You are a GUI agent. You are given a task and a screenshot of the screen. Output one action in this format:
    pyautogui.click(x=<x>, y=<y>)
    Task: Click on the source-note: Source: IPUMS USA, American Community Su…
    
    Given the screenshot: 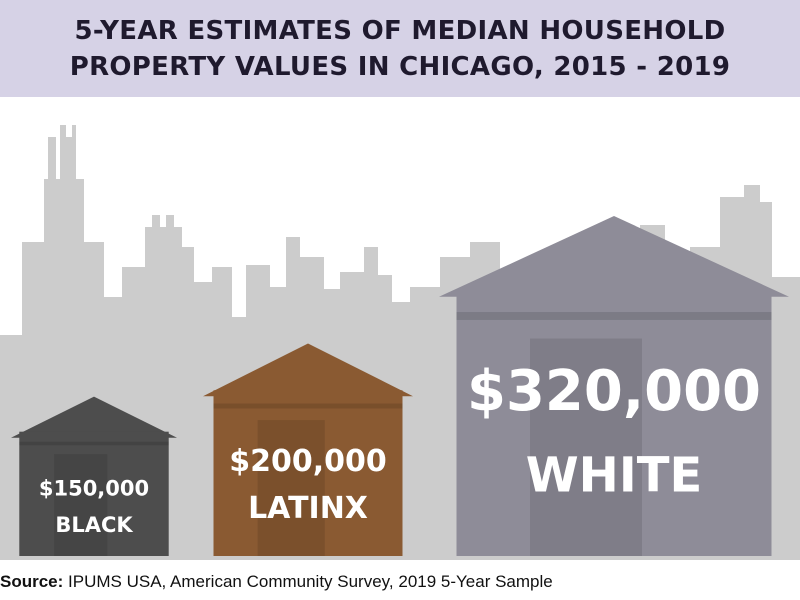 What is the action you would take?
    pyautogui.click(x=400, y=582)
    